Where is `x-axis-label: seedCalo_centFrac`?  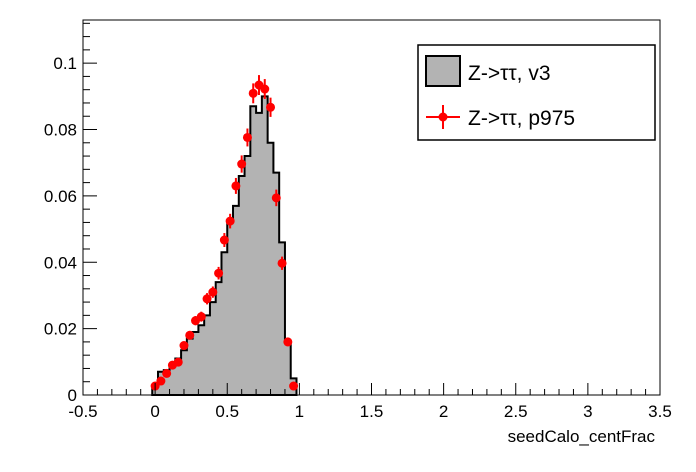
x-axis-label: seedCalo_centFrac is located at coordinates (582, 436).